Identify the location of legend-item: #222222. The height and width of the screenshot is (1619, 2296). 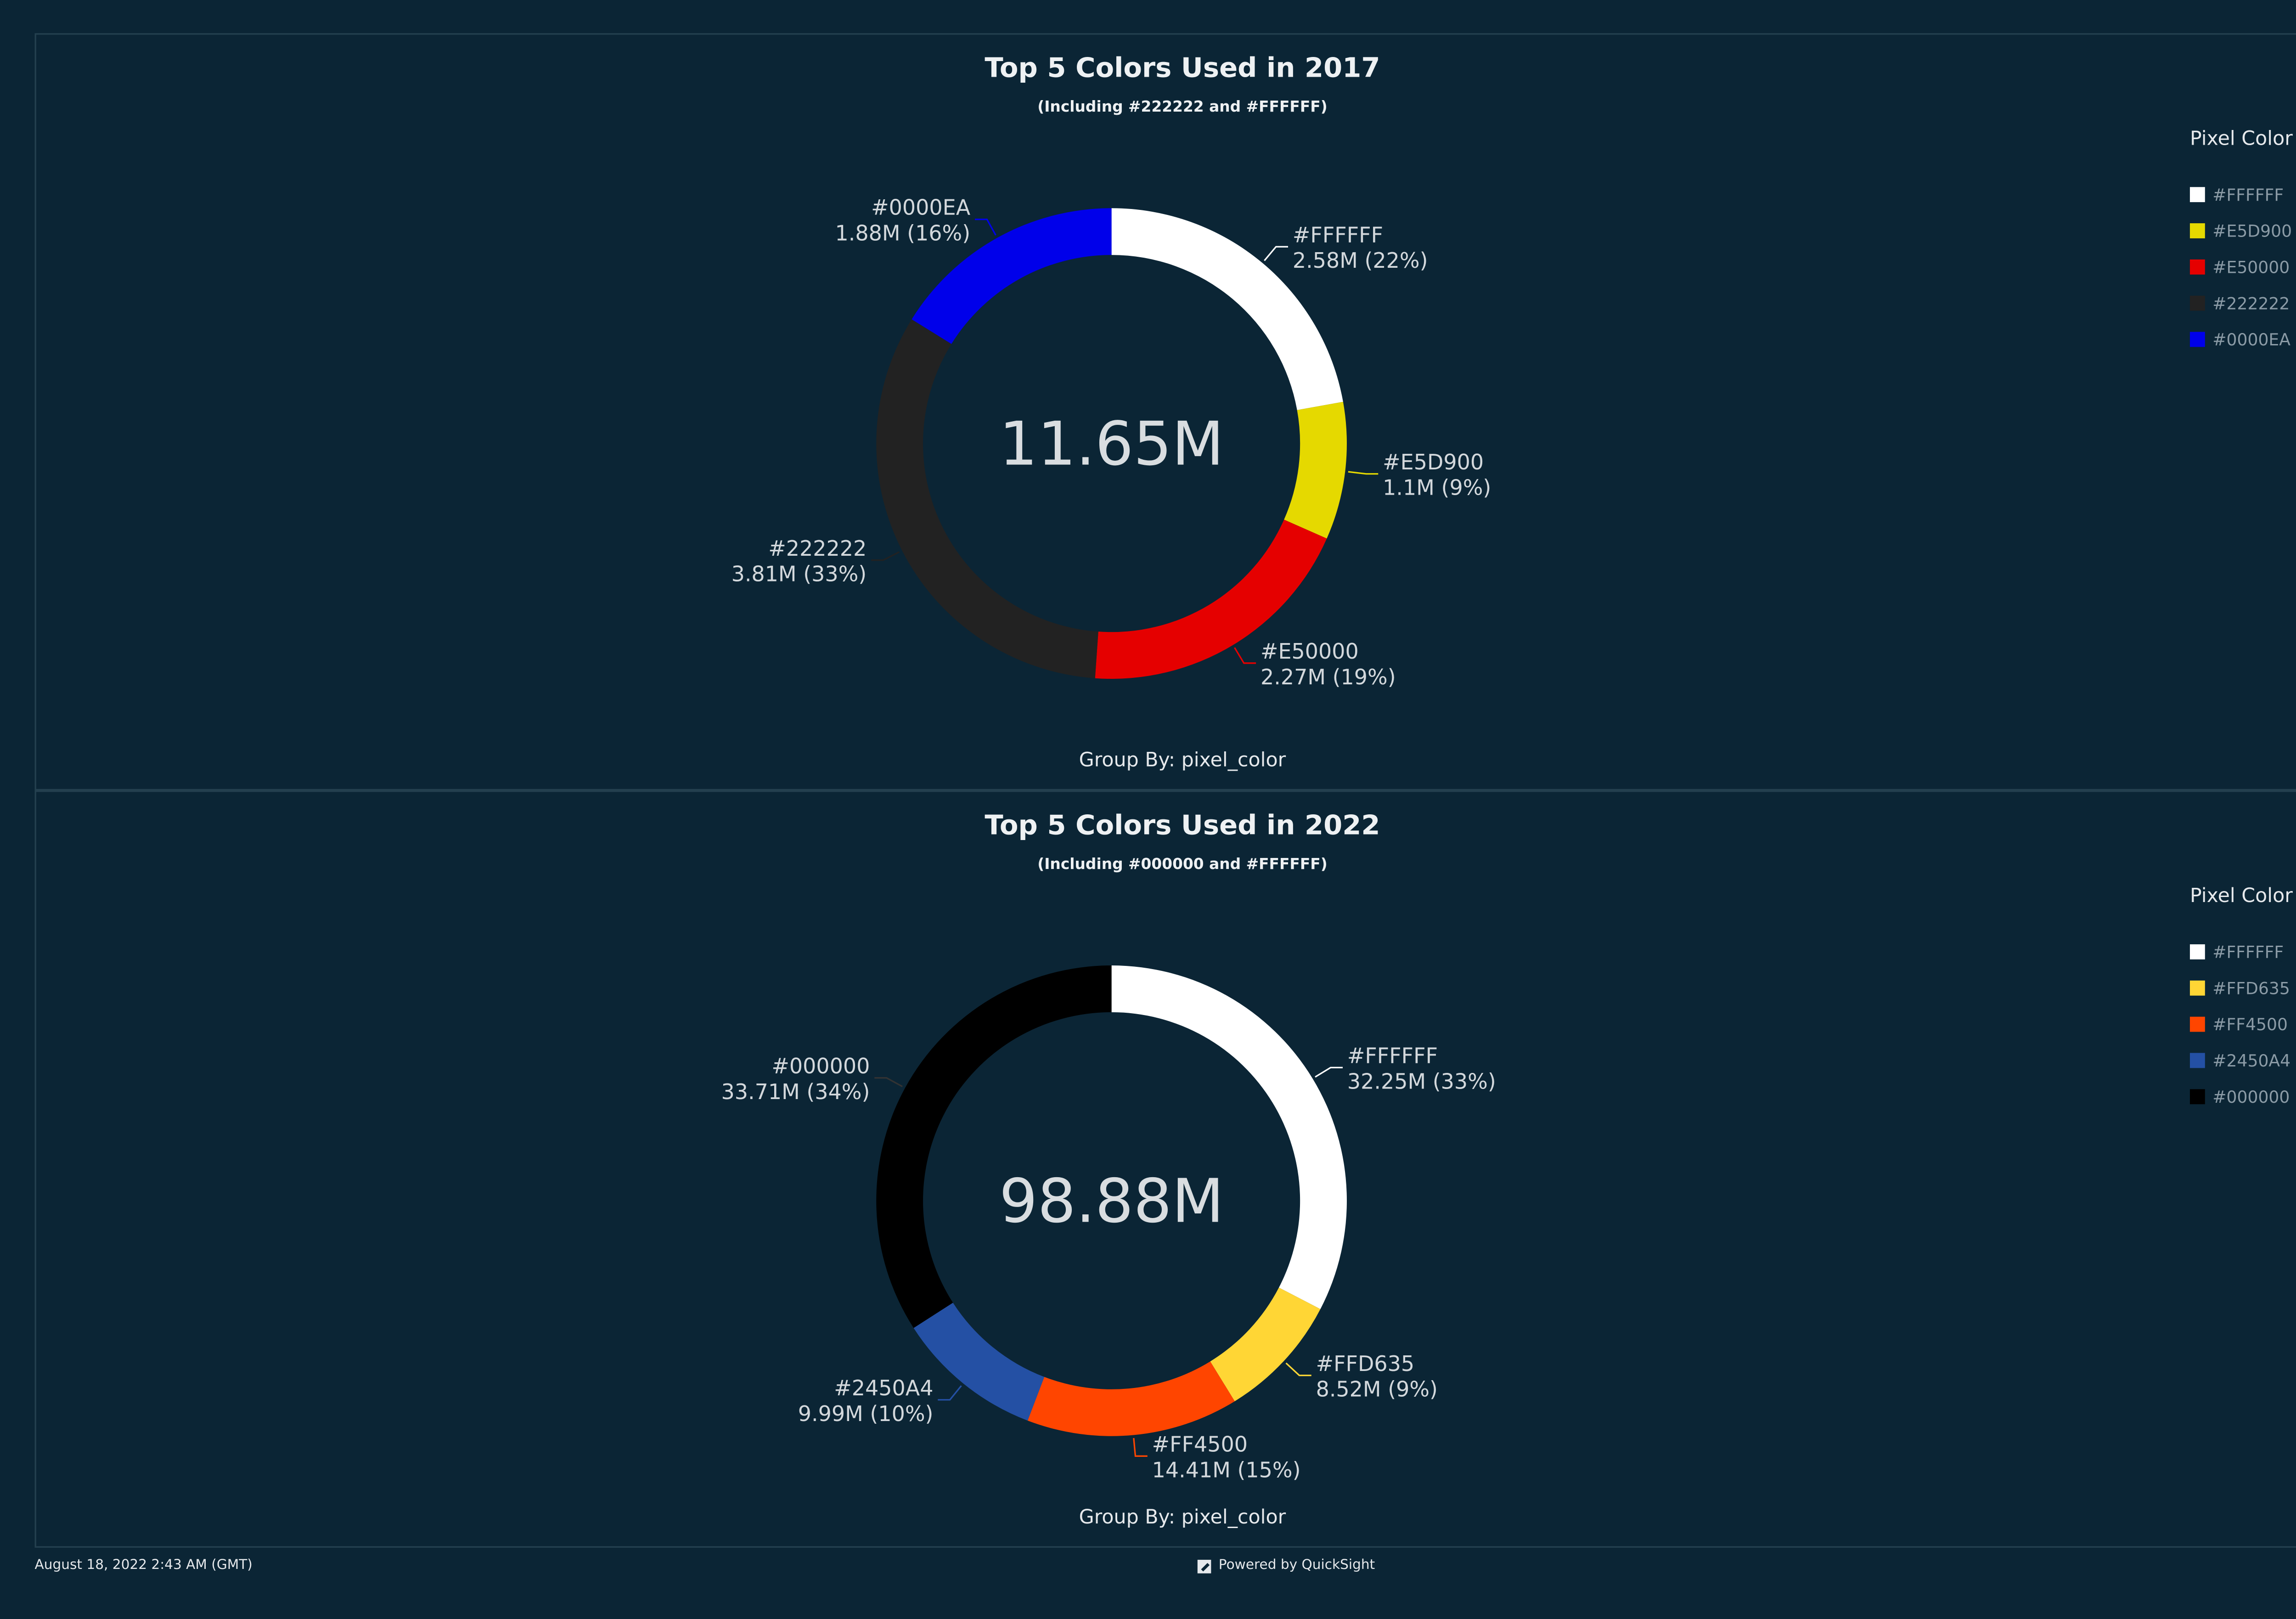
(2241, 304).